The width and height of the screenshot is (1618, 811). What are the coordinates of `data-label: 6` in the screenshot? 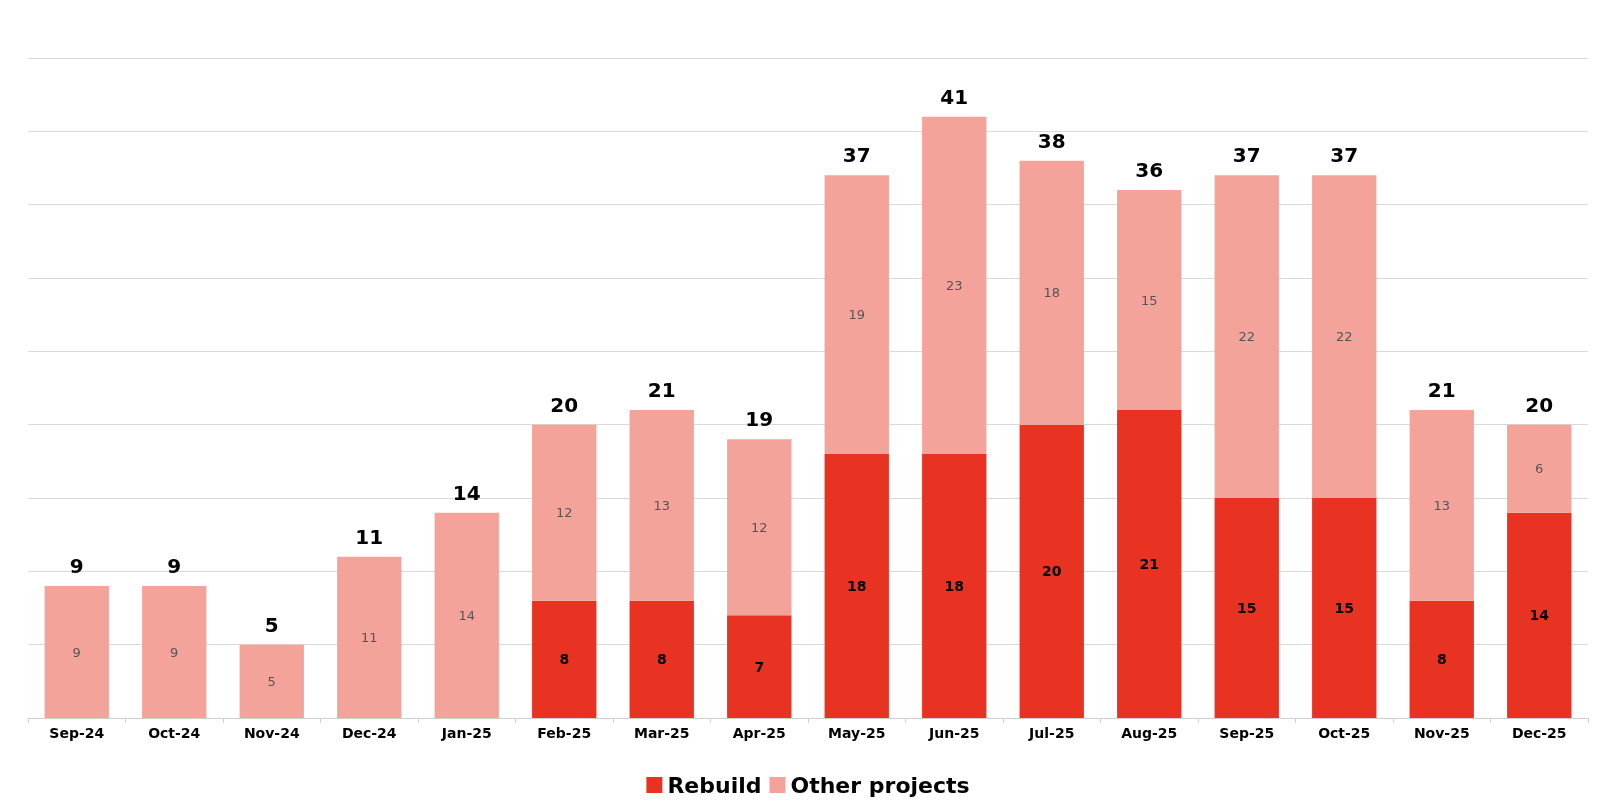 It's located at (1539, 469).